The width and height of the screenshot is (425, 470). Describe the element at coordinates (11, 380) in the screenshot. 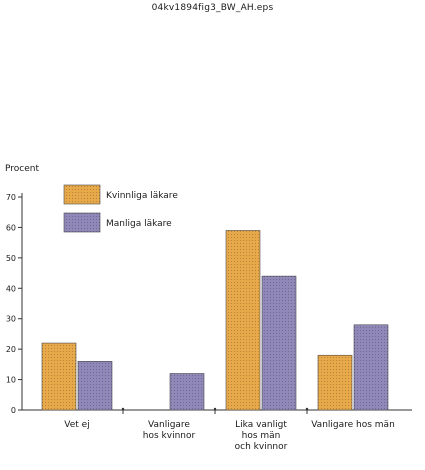

I see `y-tick-label: 10` at that location.